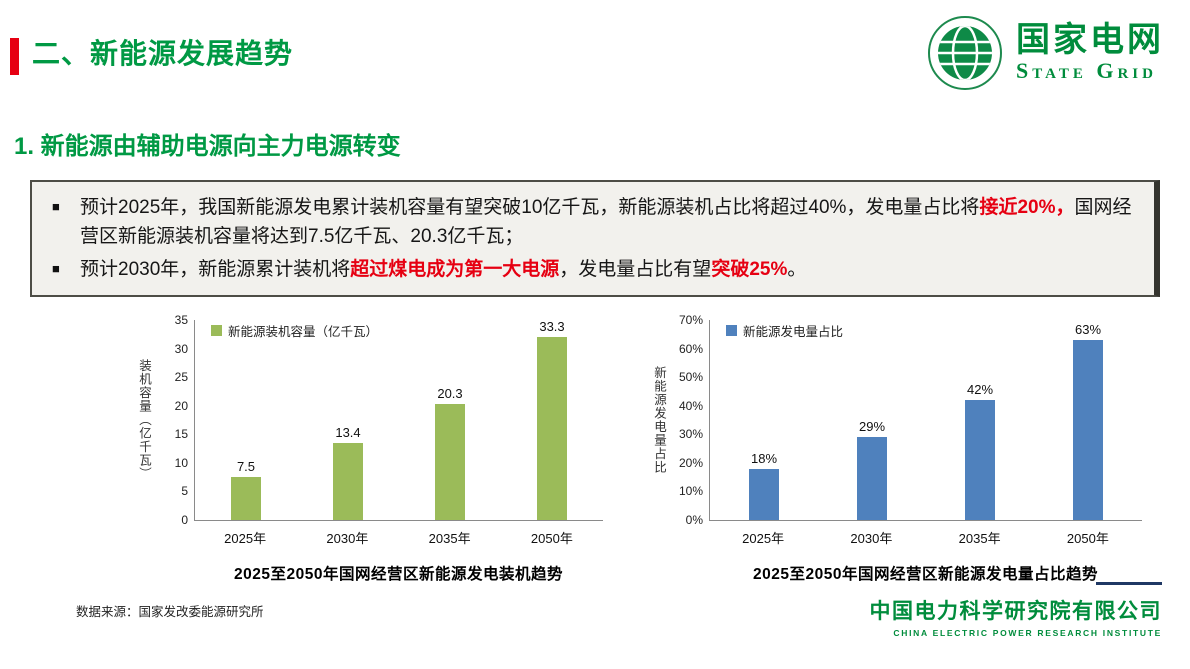  I want to click on chart-caption: 2025至2050年国网经营区新能源发电量占比趋势, so click(925, 574).